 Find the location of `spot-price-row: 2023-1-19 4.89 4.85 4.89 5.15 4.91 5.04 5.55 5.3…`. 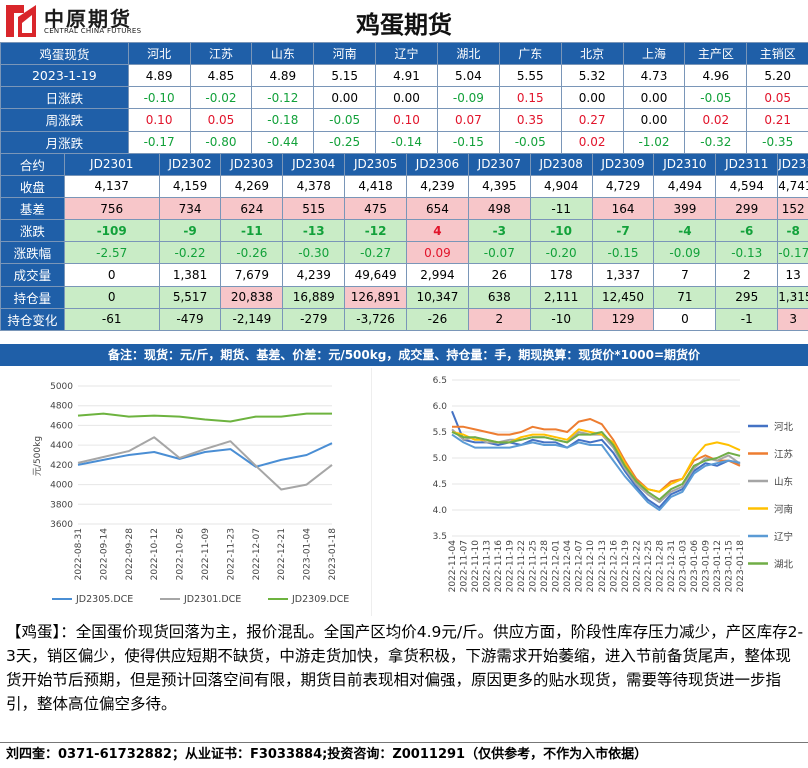

spot-price-row: 2023-1-19 4.89 4.85 4.89 5.15 4.91 5.04 5.55 5.3… is located at coordinates (404, 76).